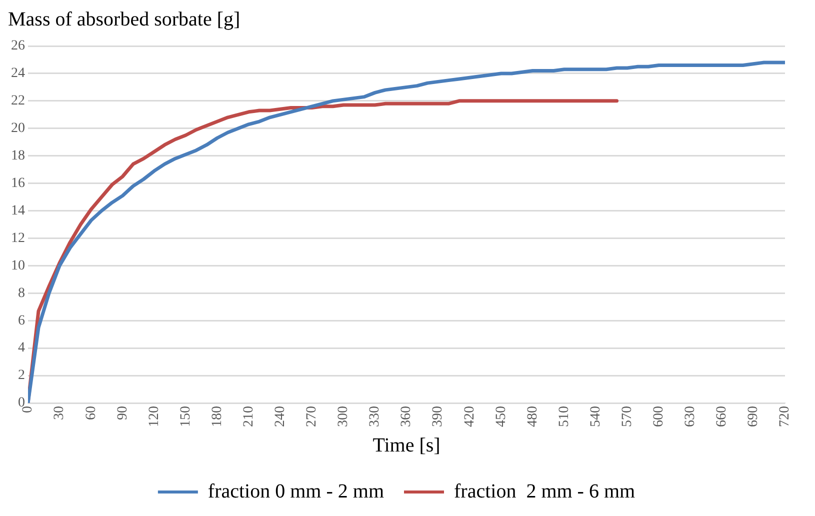  Describe the element at coordinates (596, 416) in the screenshot. I see `x-tick-label: 540` at that location.